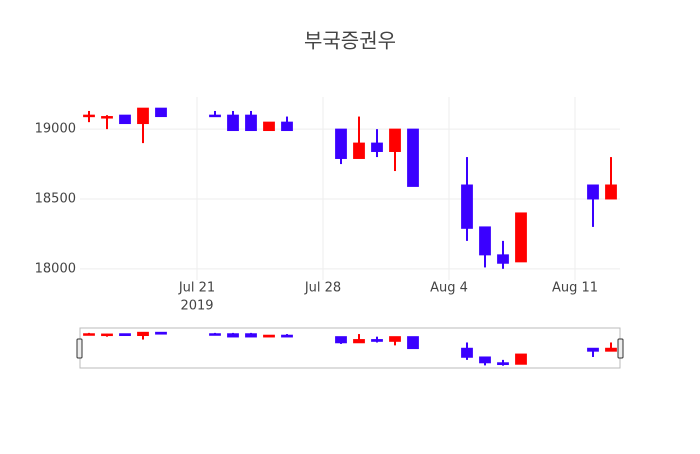 The width and height of the screenshot is (700, 454). Describe the element at coordinates (575, 288) in the screenshot. I see `x-tick-label: Aug 11` at that location.